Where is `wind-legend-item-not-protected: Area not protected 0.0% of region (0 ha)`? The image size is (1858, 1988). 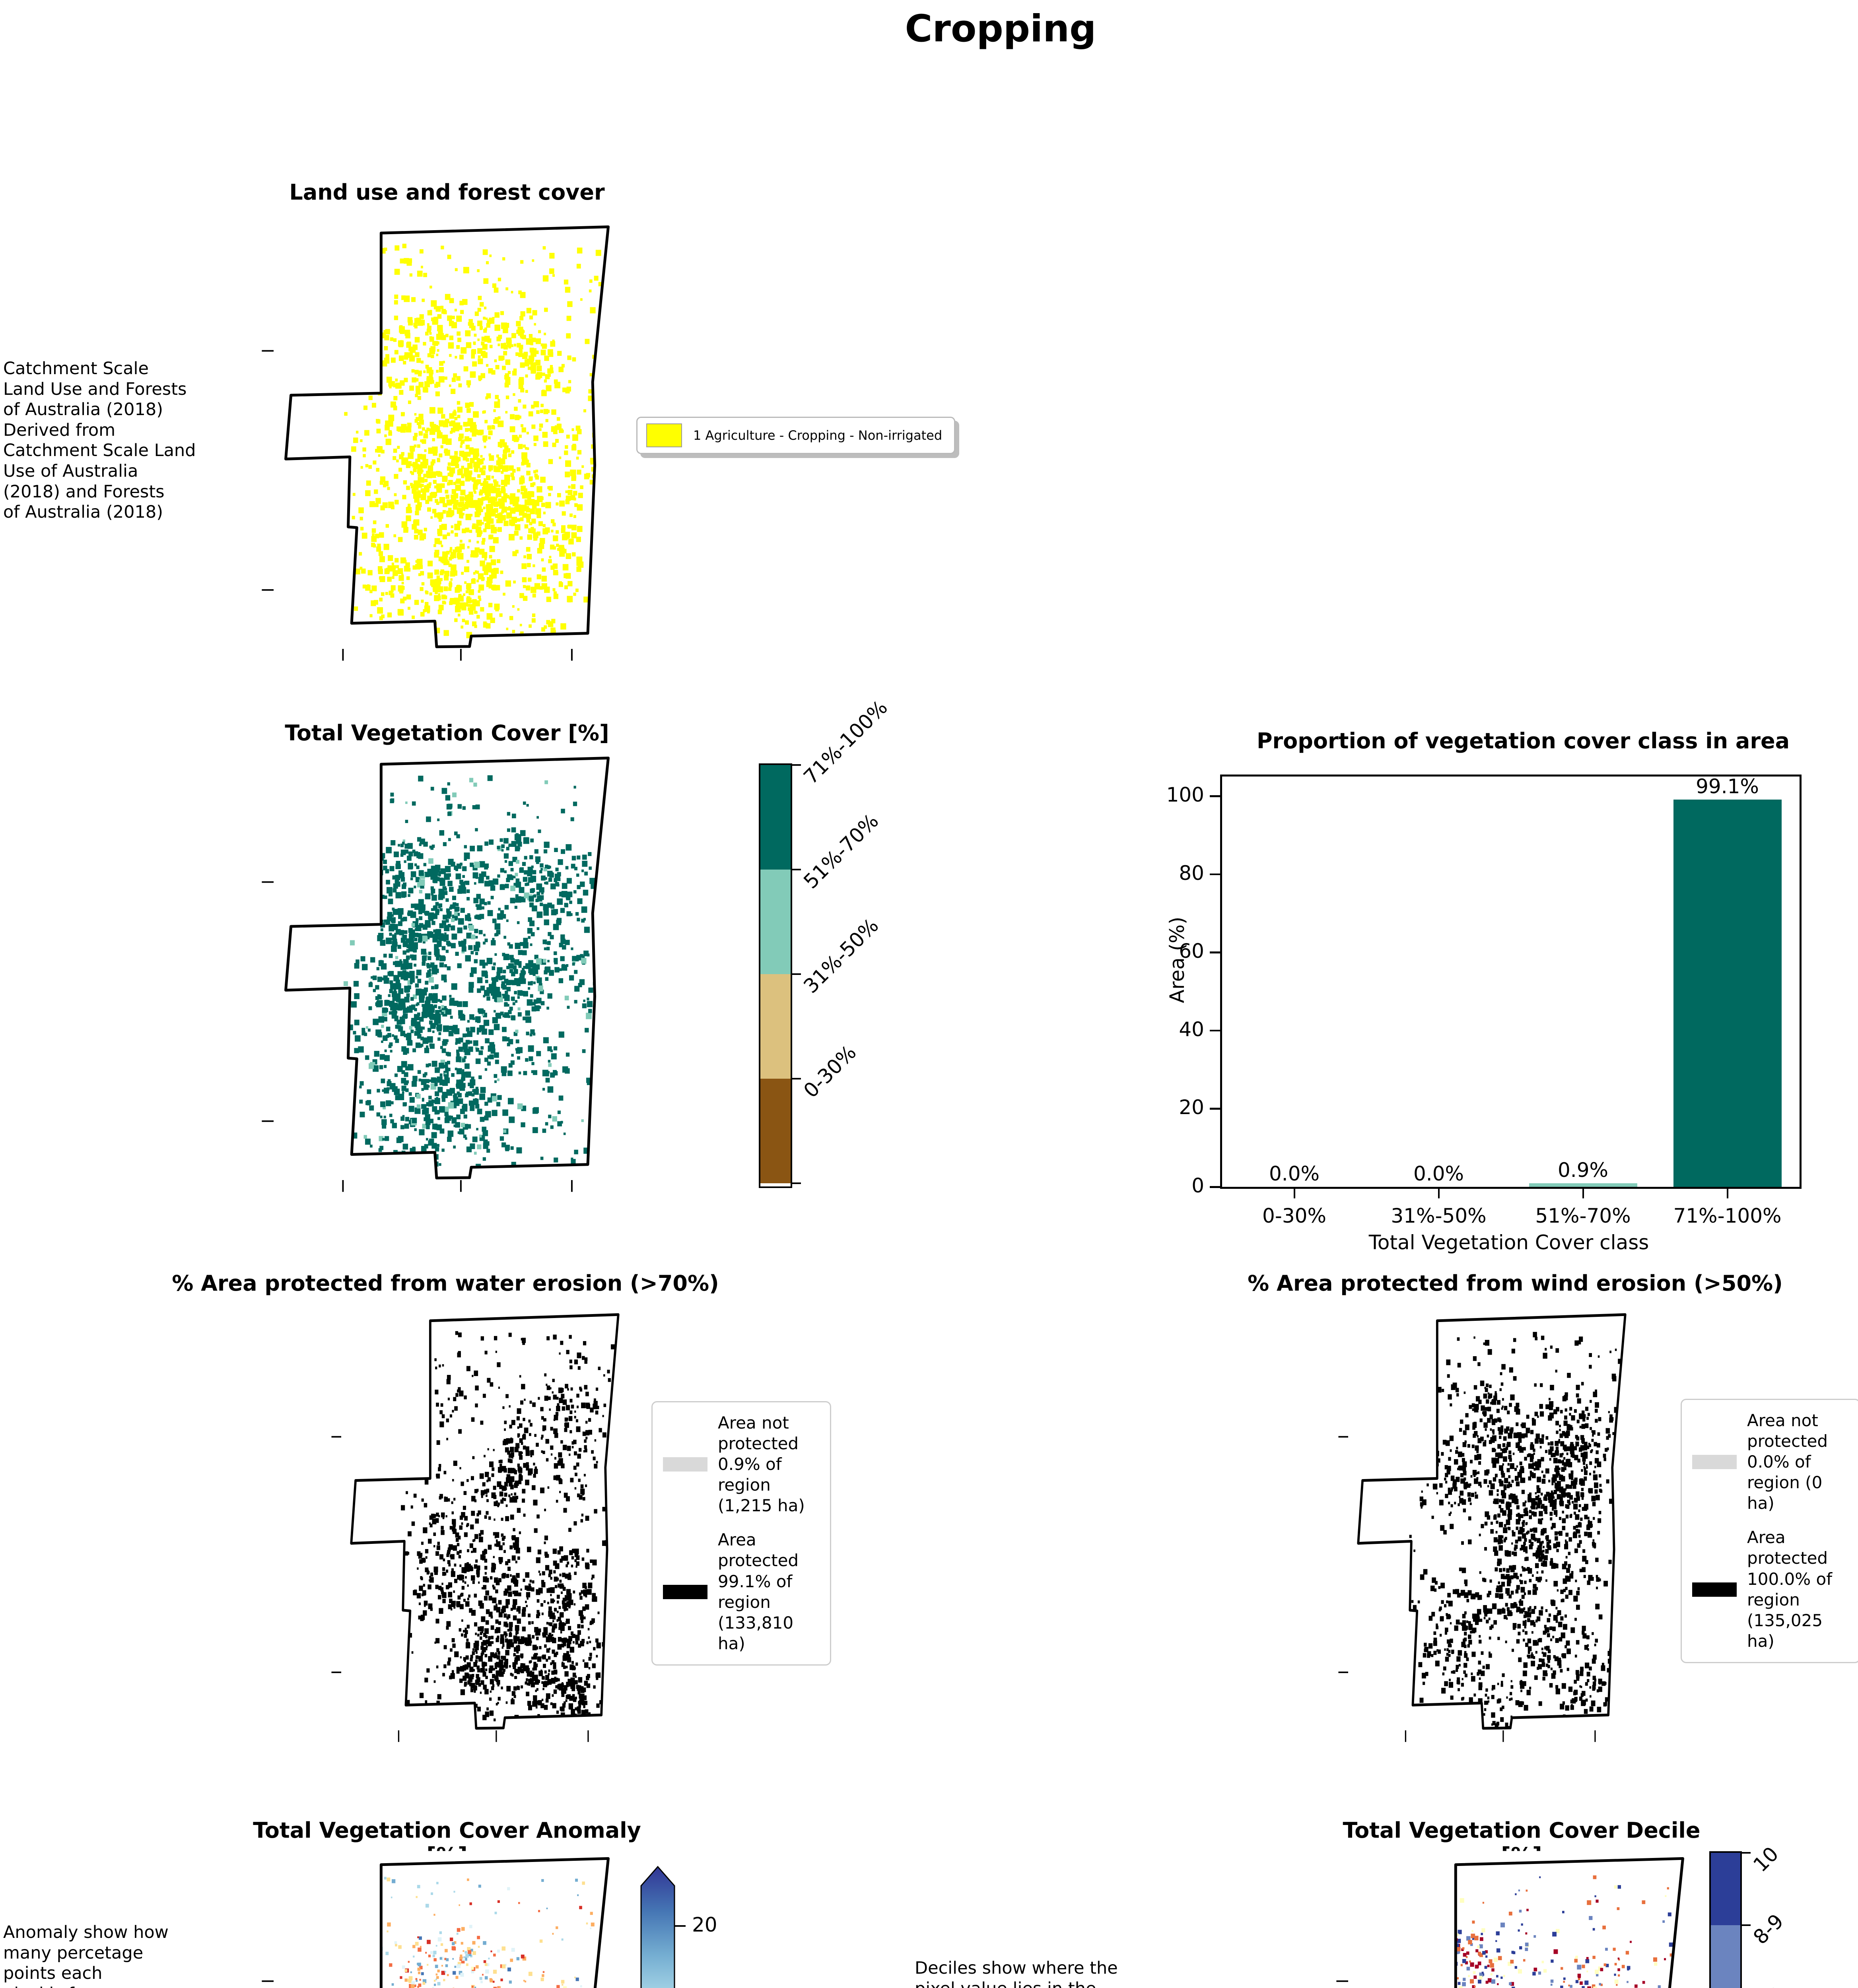 wind-legend-item-not-protected: Area not protected 0.0% of region (0 ha) is located at coordinates (1772, 1462).